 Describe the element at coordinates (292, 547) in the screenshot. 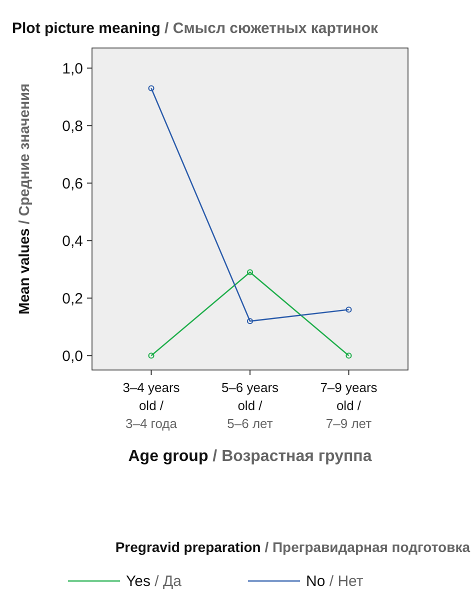

I see `legend-title: Pregravid preparation / Прегравидарная подготовка` at that location.